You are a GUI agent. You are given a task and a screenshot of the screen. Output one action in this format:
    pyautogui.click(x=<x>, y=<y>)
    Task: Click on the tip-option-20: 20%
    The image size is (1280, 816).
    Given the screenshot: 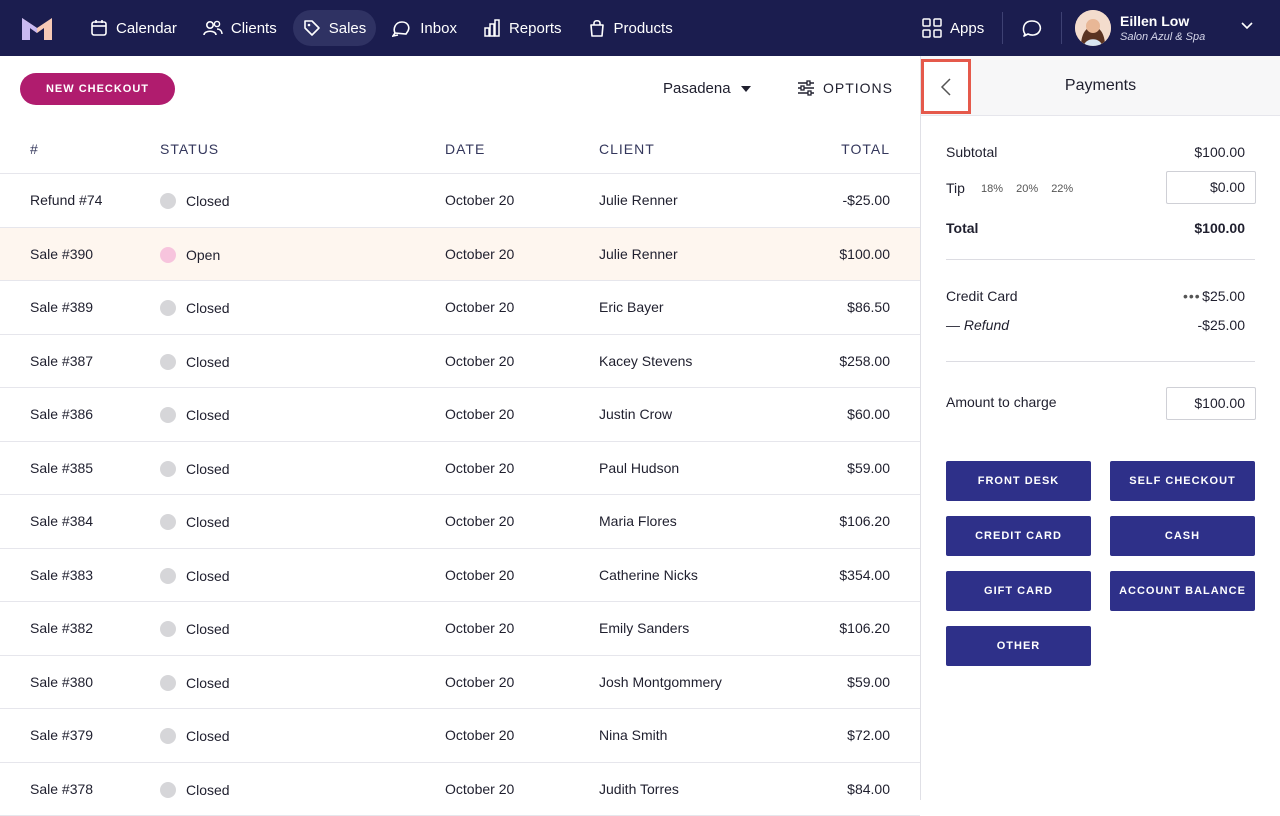 What is the action you would take?
    pyautogui.click(x=1027, y=189)
    